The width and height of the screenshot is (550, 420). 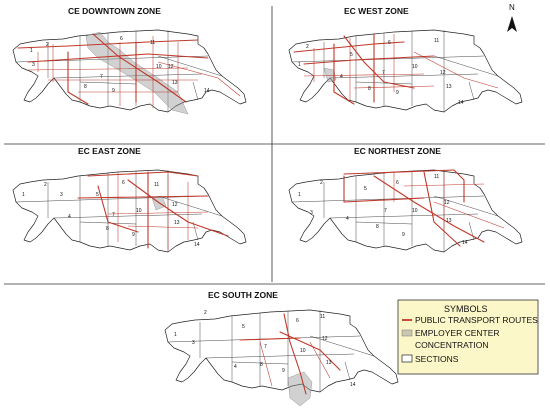 What do you see at coordinates (512, 7) in the screenshot?
I see `svg-text: N` at bounding box center [512, 7].